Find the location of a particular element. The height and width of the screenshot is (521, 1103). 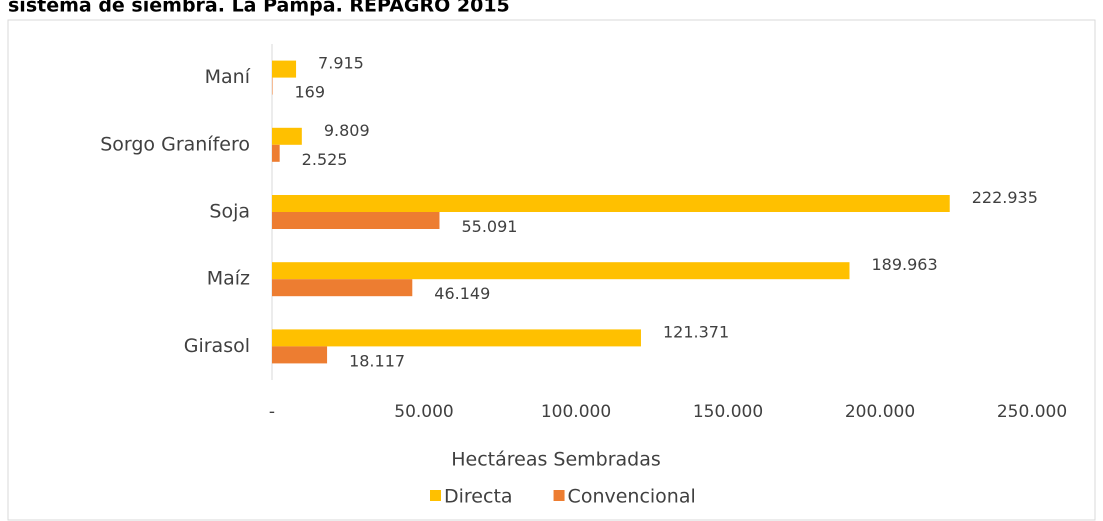

y-tick-label: Girasol is located at coordinates (217, 346).